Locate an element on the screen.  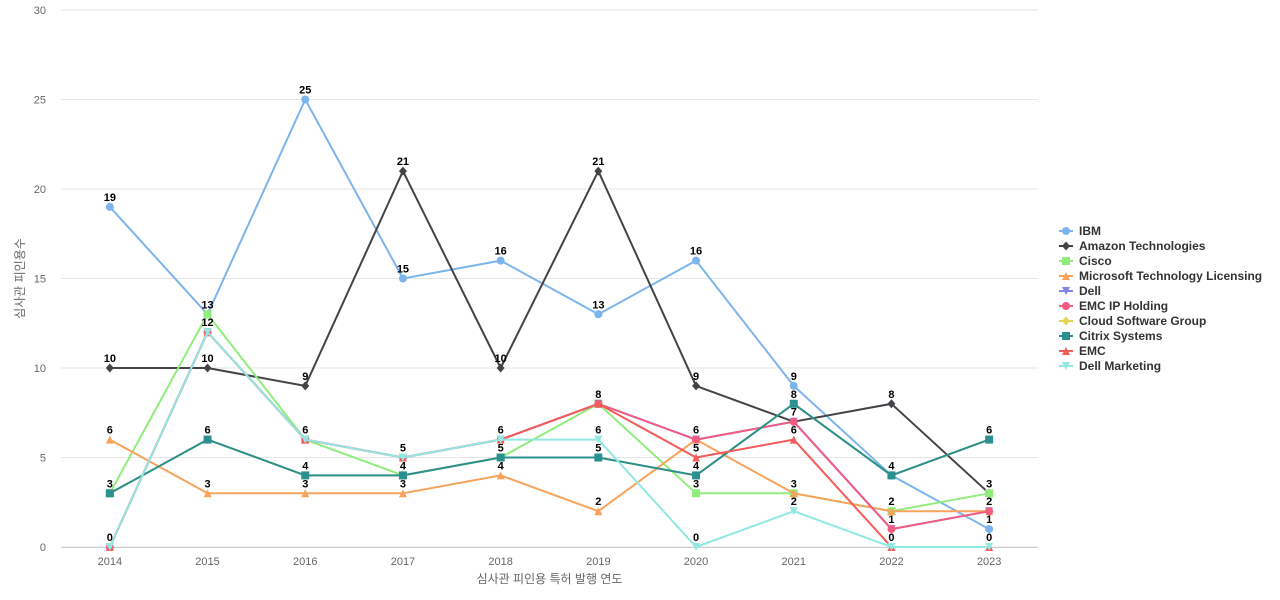
legend-item: Microsoft Technology Licensing is located at coordinates (1160, 276).